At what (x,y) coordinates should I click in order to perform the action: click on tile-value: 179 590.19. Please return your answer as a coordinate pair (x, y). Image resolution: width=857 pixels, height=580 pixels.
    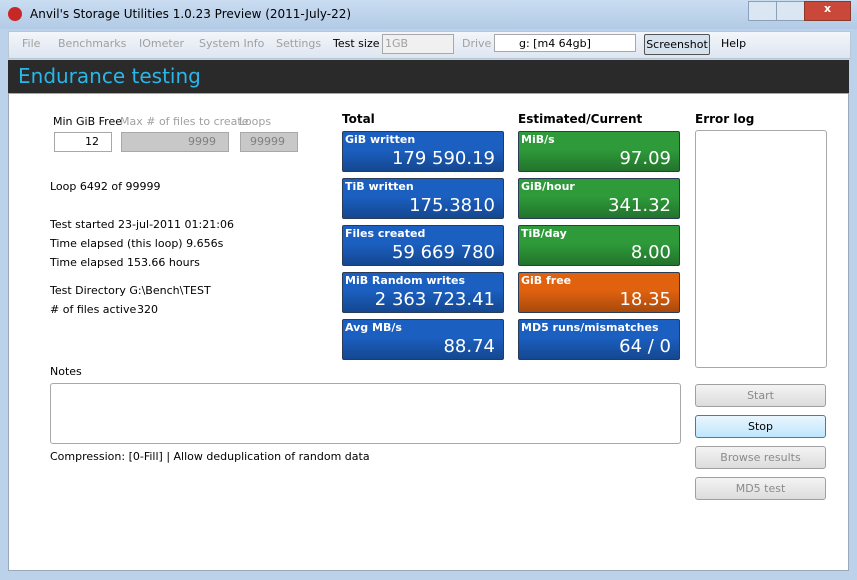
    Looking at the image, I should click on (443, 158).